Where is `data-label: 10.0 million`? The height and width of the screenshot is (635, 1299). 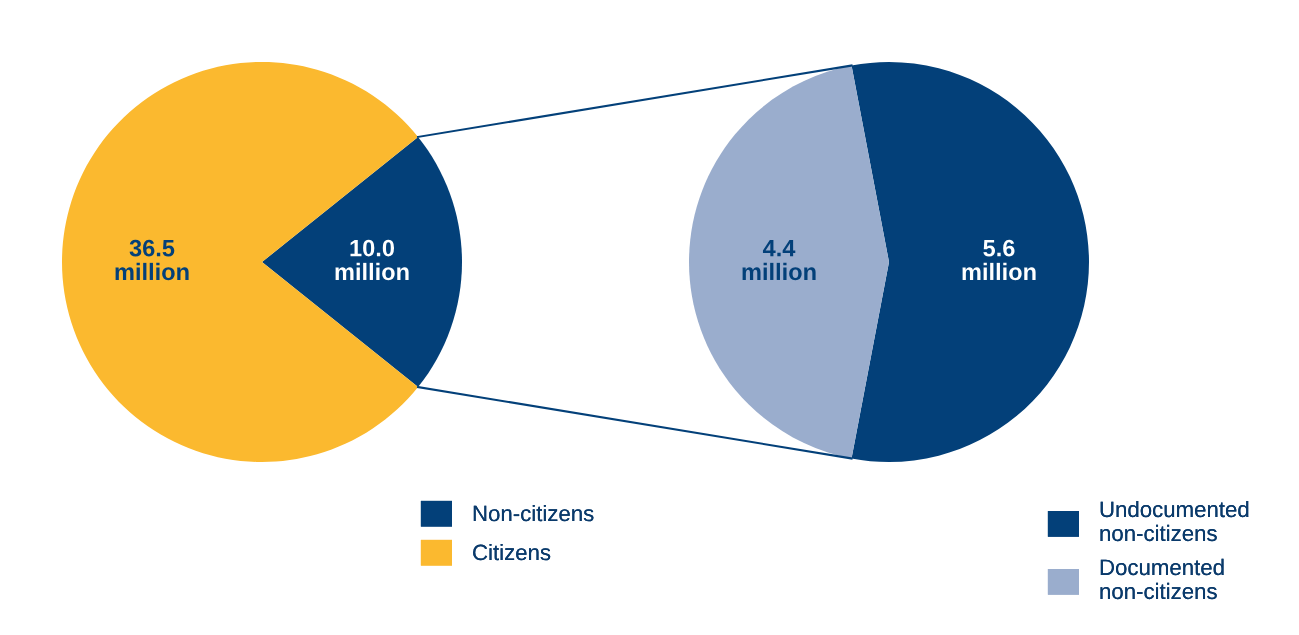 data-label: 10.0 million is located at coordinates (372, 260).